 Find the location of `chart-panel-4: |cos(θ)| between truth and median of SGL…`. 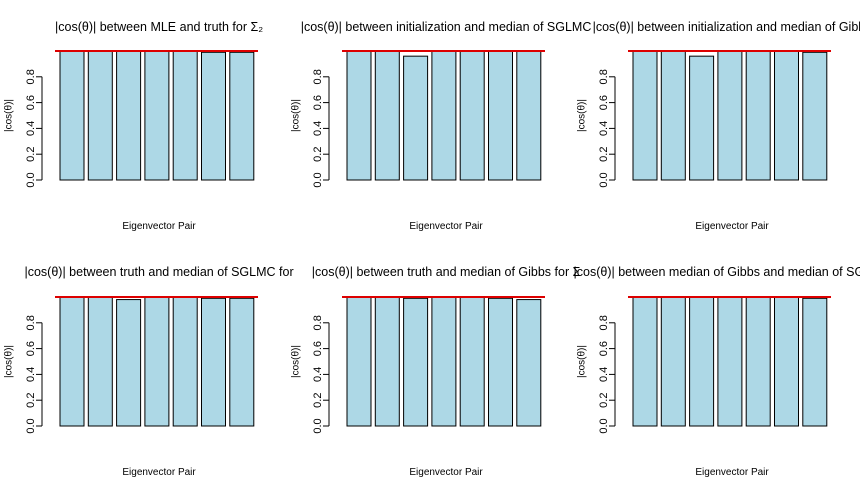

chart-panel-4: |cos(θ)| between truth and median of SGL… is located at coordinates (149, 371).